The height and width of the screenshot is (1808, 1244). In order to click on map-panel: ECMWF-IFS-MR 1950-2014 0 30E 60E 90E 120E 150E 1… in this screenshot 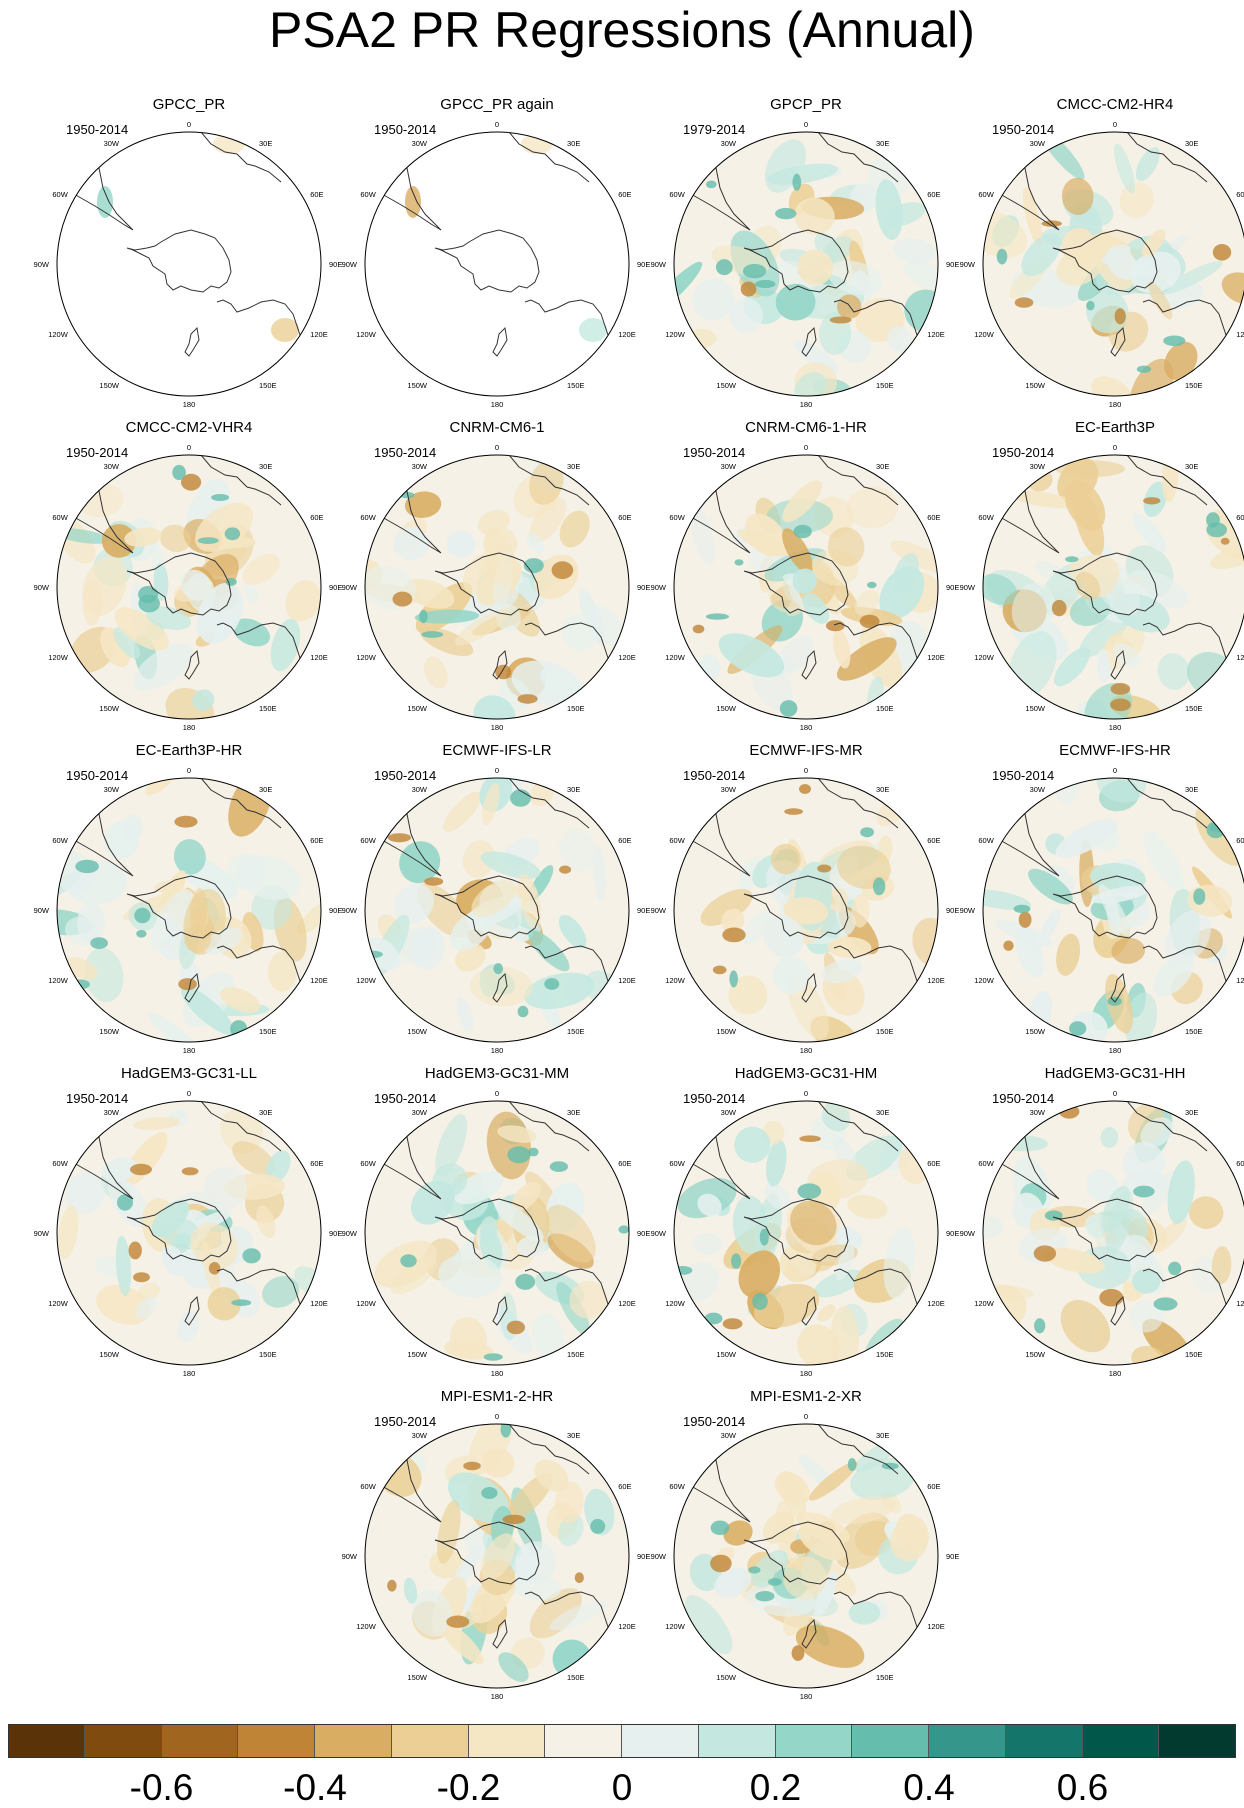, I will do `click(806, 902)`.